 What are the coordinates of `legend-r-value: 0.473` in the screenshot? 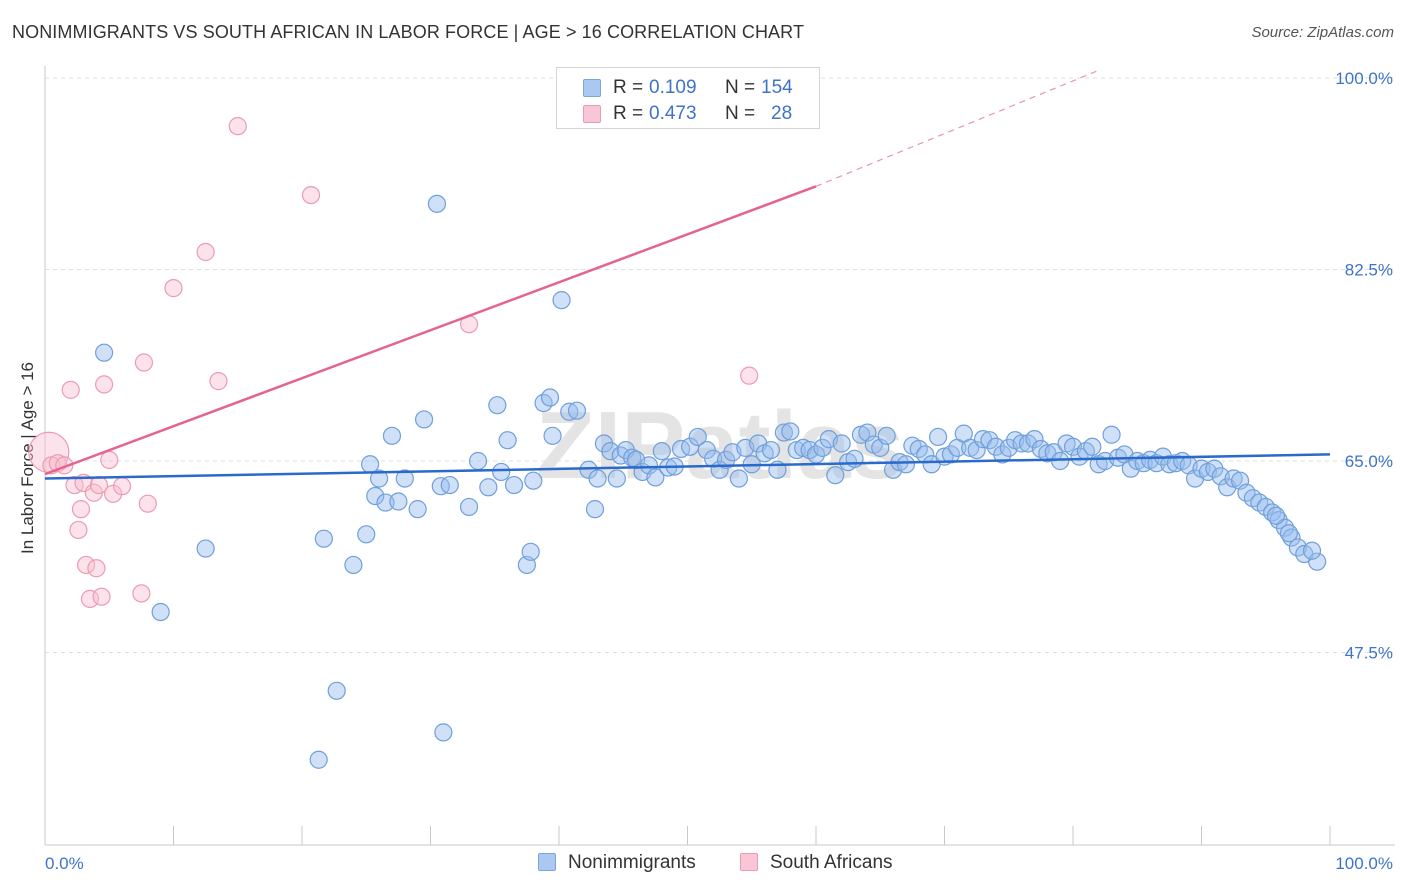 It's located at (673, 113).